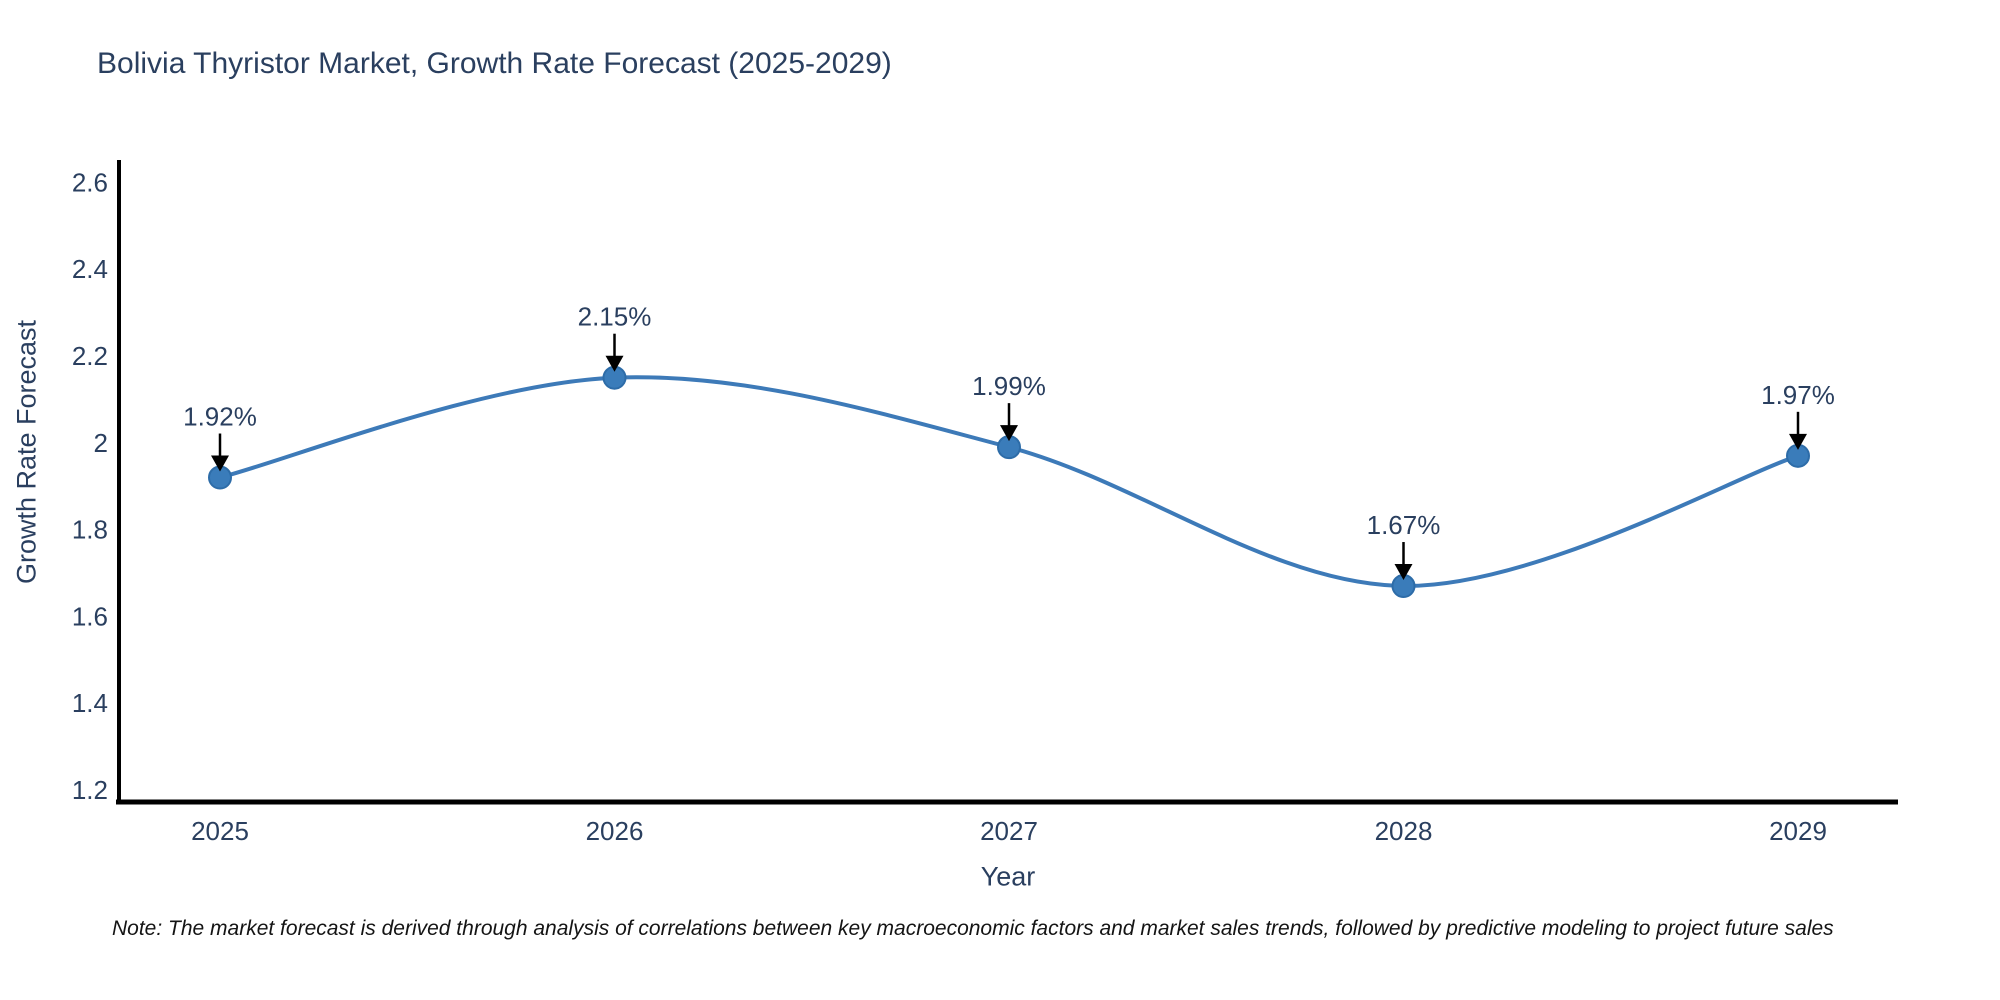 Image resolution: width=2000 pixels, height=1000 pixels. Describe the element at coordinates (1008, 876) in the screenshot. I see `x-axis-title: Year` at that location.